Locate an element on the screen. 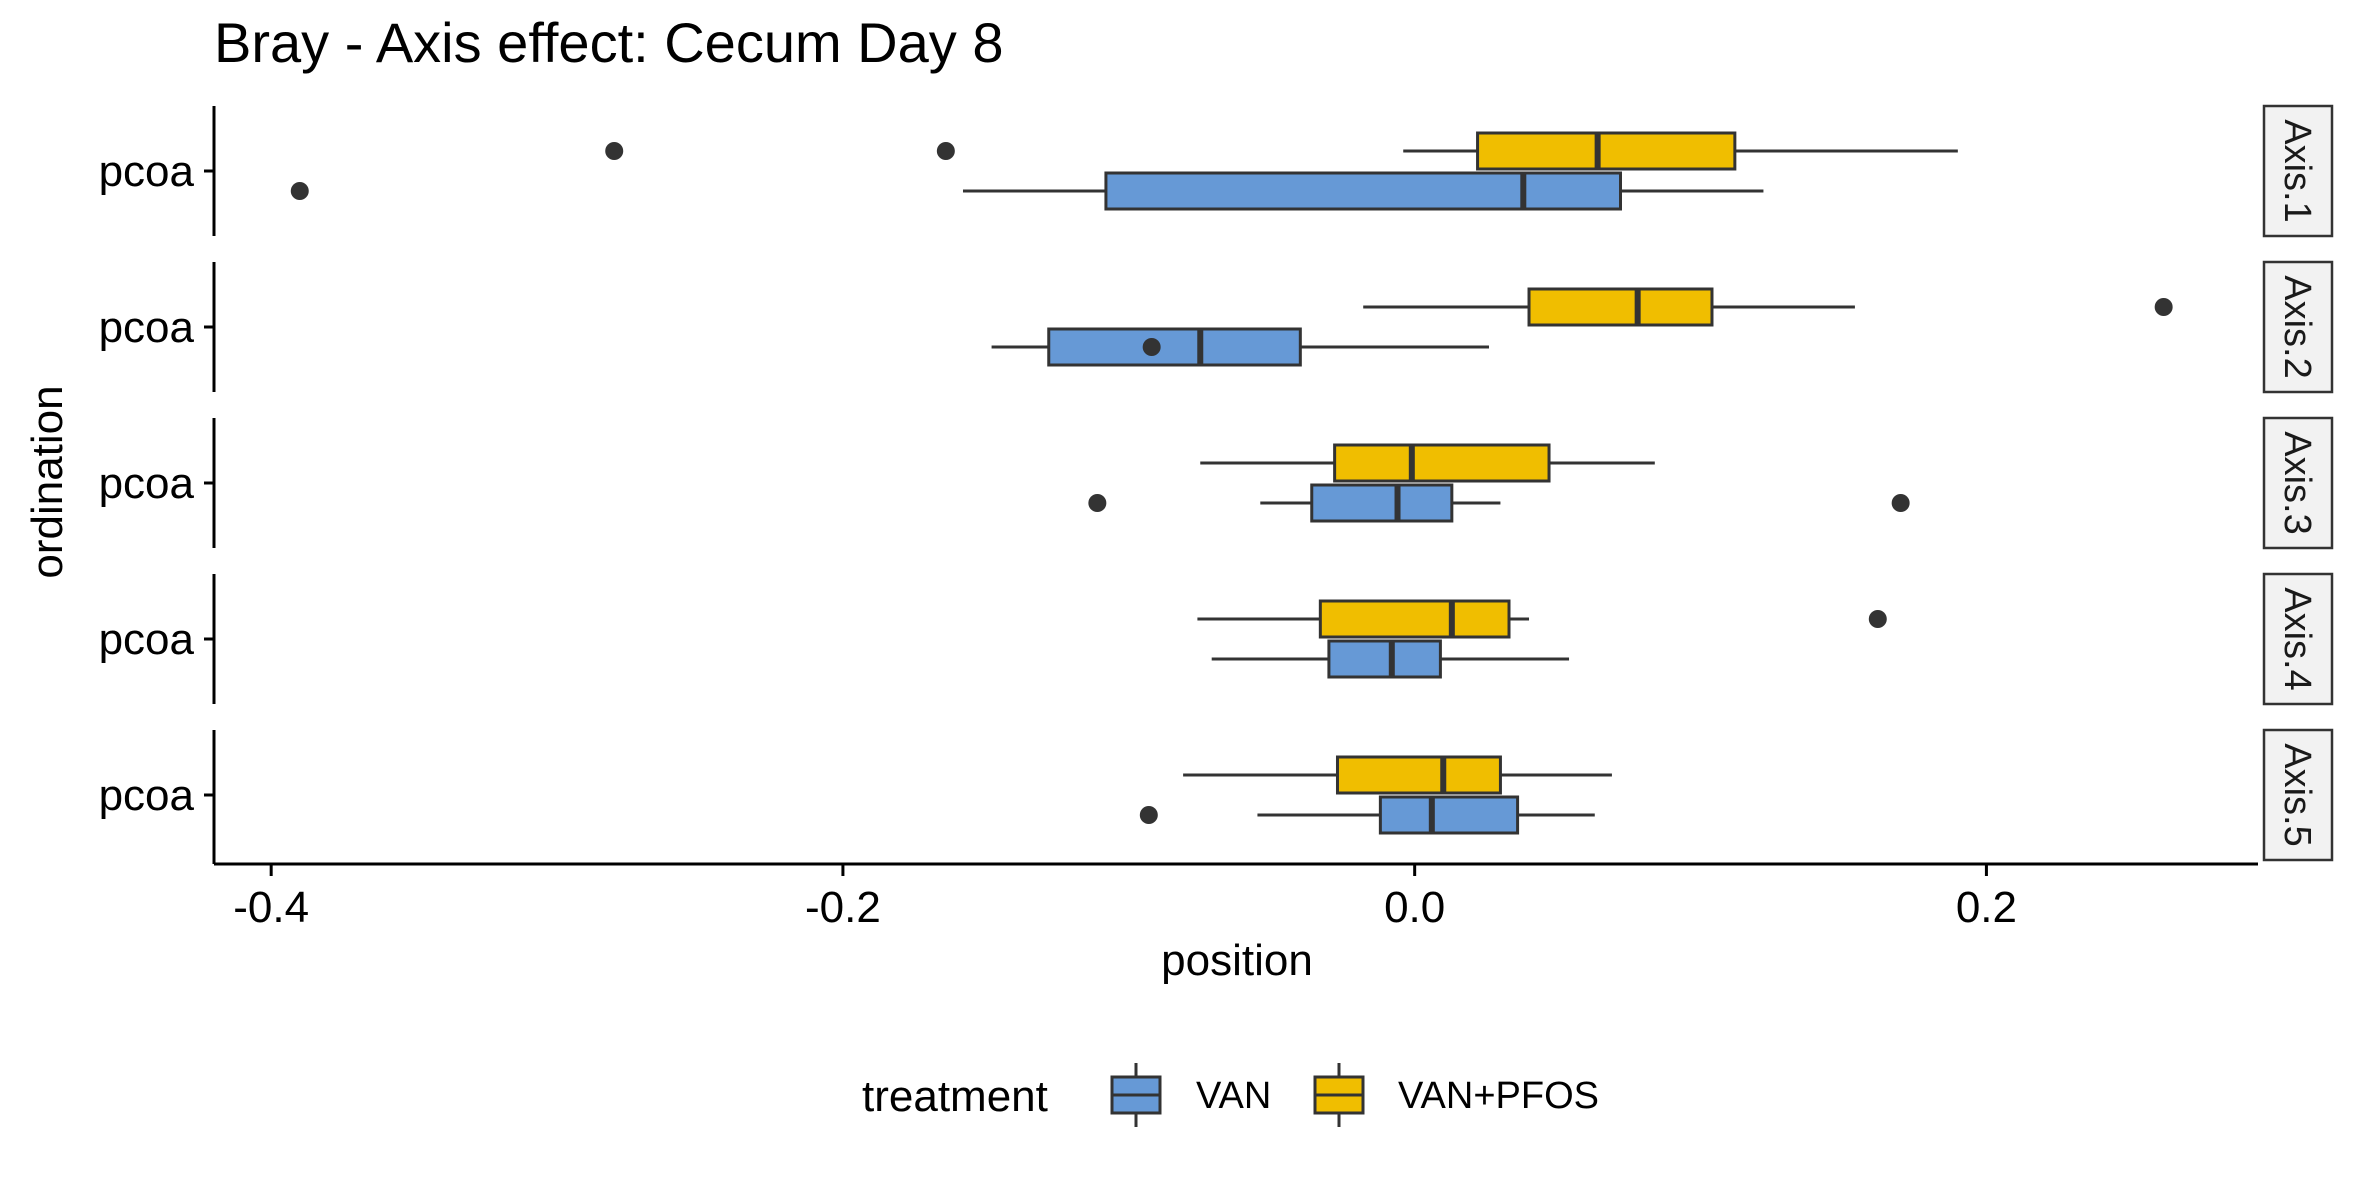 The image size is (2362, 1181). x-tick-label: -0.4 is located at coordinates (271, 907).